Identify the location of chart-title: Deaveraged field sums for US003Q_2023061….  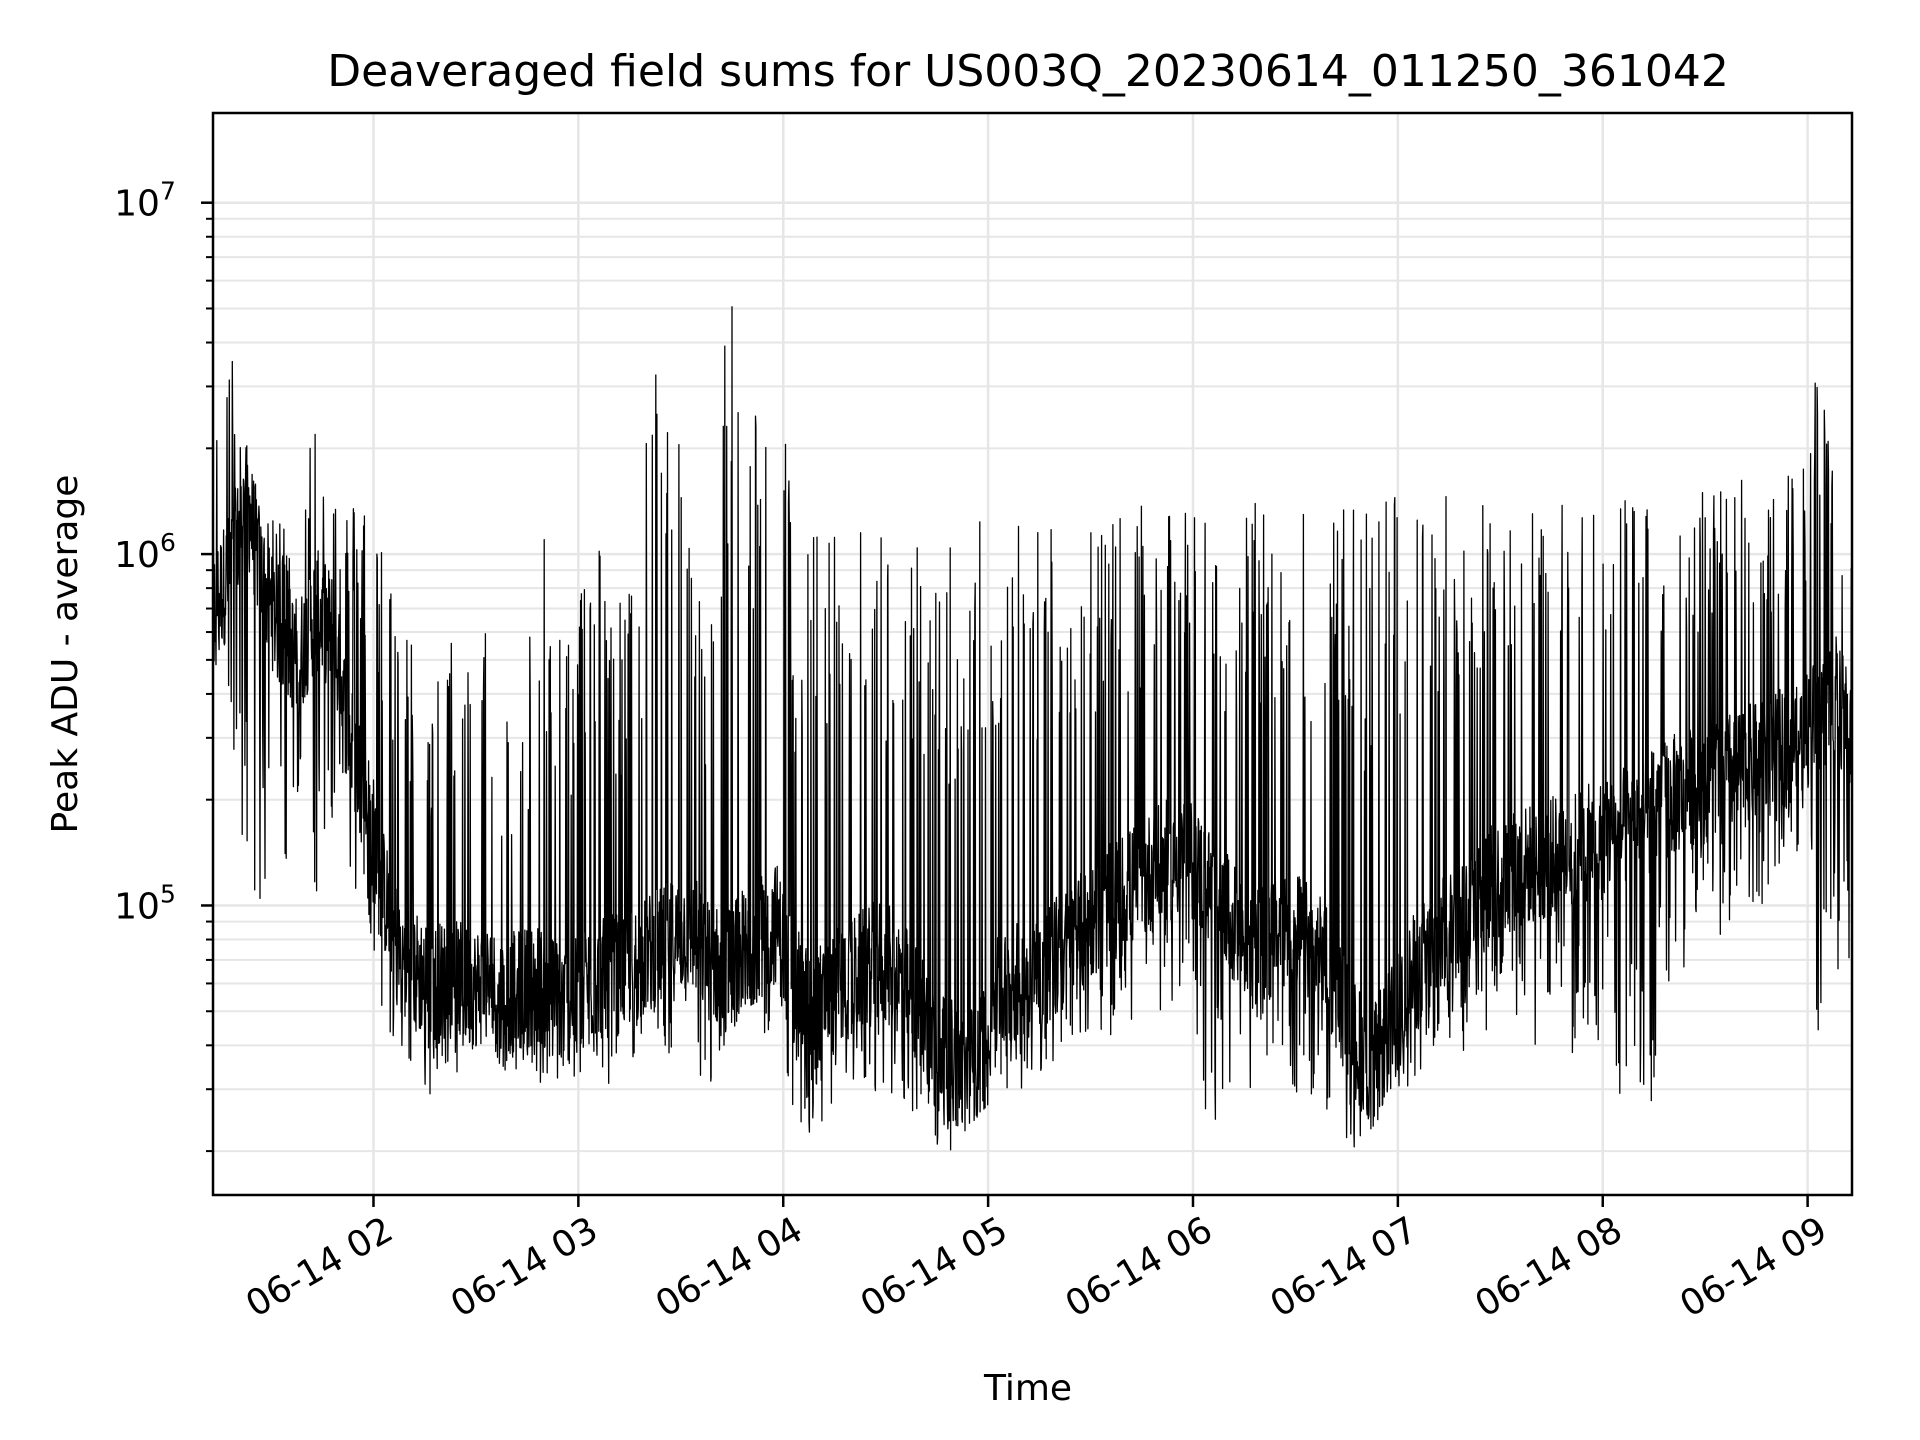
(1028, 71).